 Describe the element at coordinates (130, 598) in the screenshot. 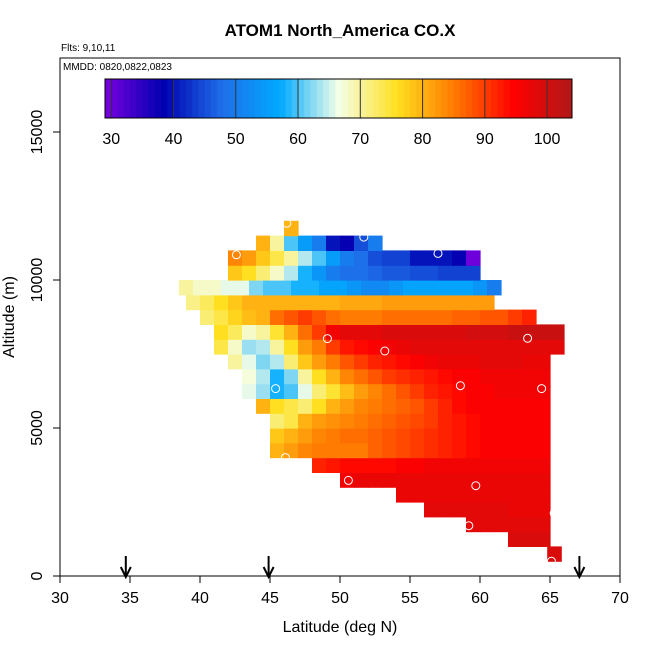

I see `x-tick-label: 35` at that location.